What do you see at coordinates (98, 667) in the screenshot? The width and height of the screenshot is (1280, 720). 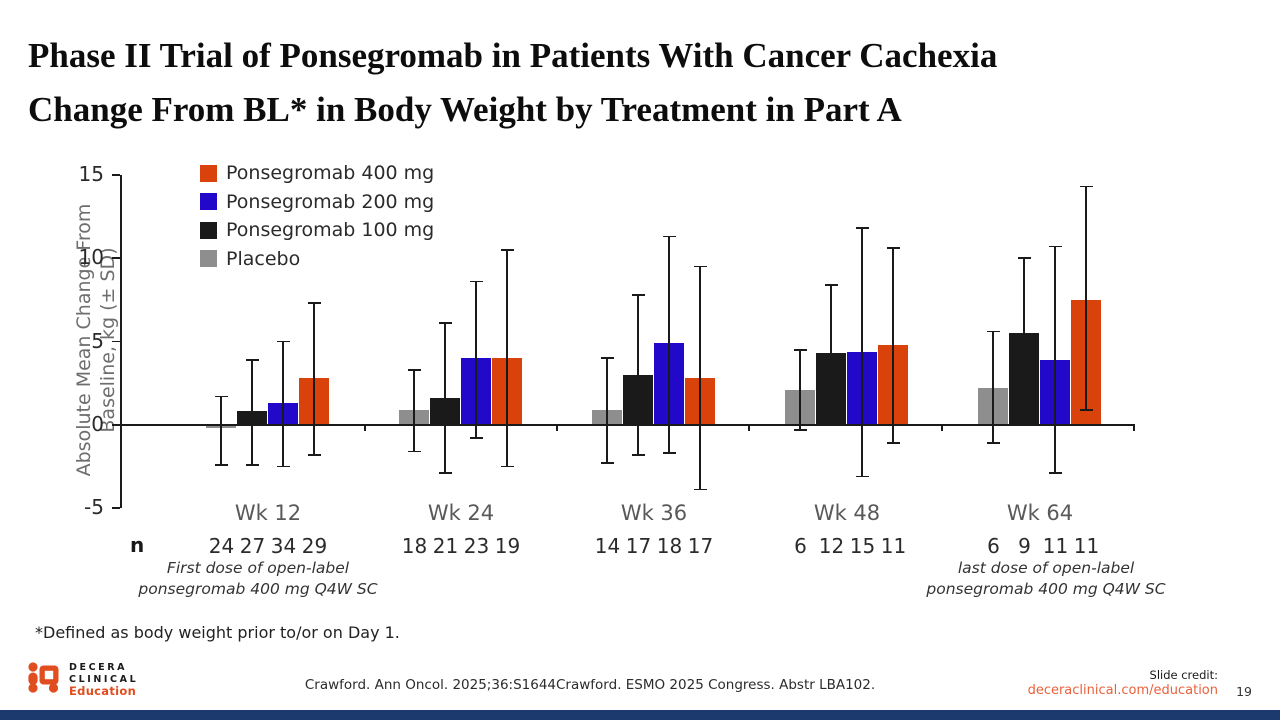 I see `logo-text-line1: DECERA` at bounding box center [98, 667].